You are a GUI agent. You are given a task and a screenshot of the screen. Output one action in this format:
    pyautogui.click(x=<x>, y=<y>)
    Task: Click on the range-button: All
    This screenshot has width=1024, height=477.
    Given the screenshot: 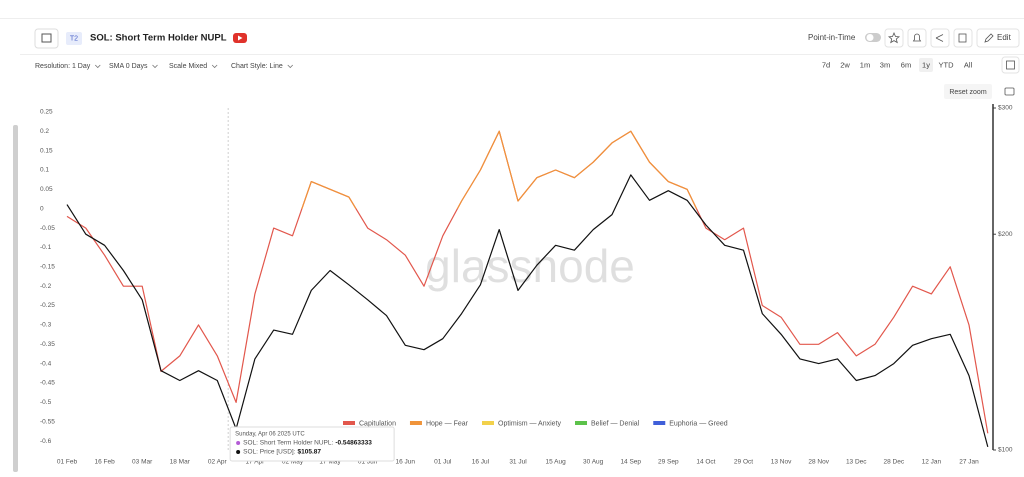 What is the action you would take?
    pyautogui.click(x=968, y=64)
    